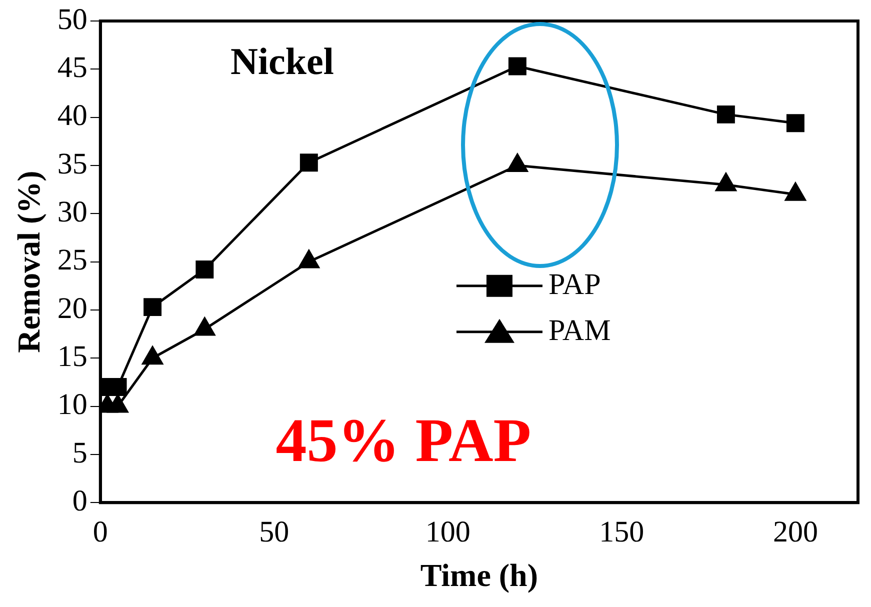 The height and width of the screenshot is (607, 871). I want to click on legend-label: PAM, so click(579, 330).